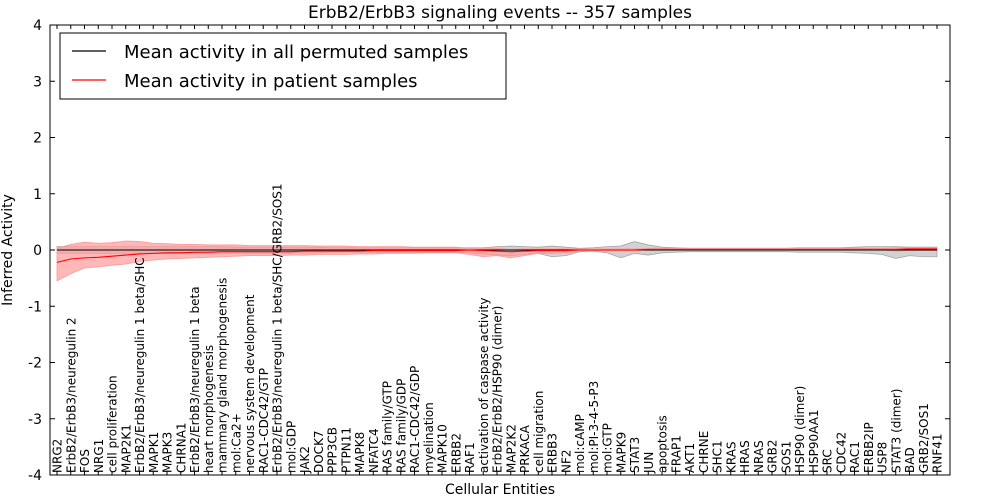 Image resolution: width=1000 pixels, height=500 pixels. I want to click on x-category-label: MAPK9, so click(621, 452).